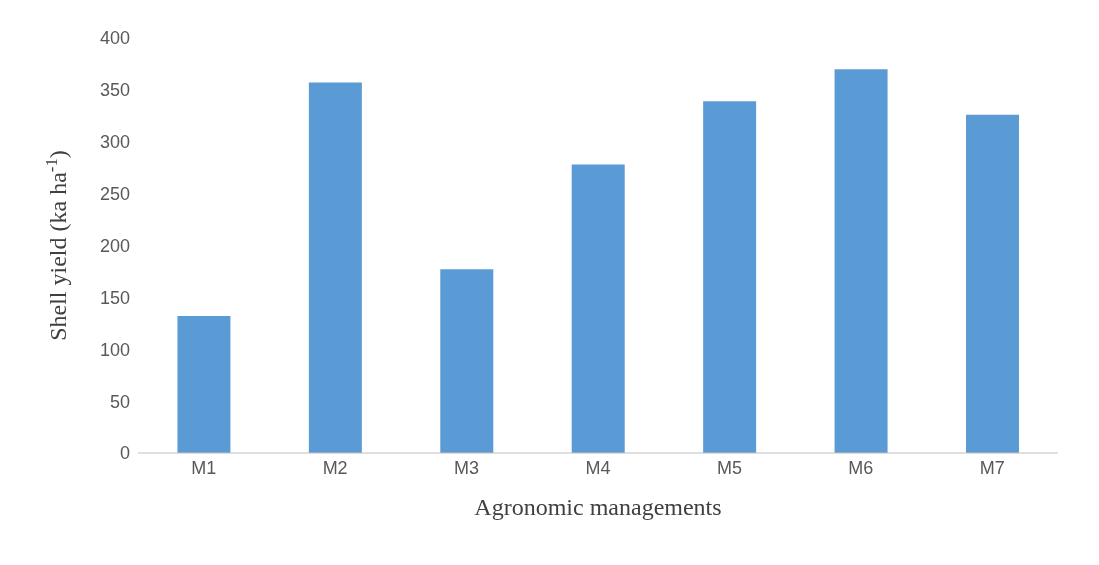 This screenshot has height=565, width=1099. Describe the element at coordinates (114, 90) in the screenshot. I see `y-tick-label: 350` at that location.